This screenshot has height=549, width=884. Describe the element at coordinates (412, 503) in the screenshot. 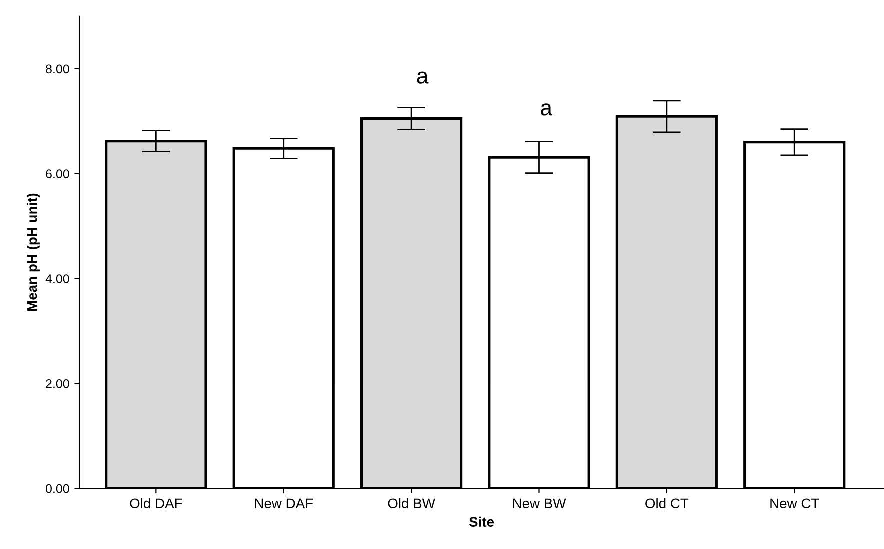

I see `x-tick-label: Old BW` at that location.